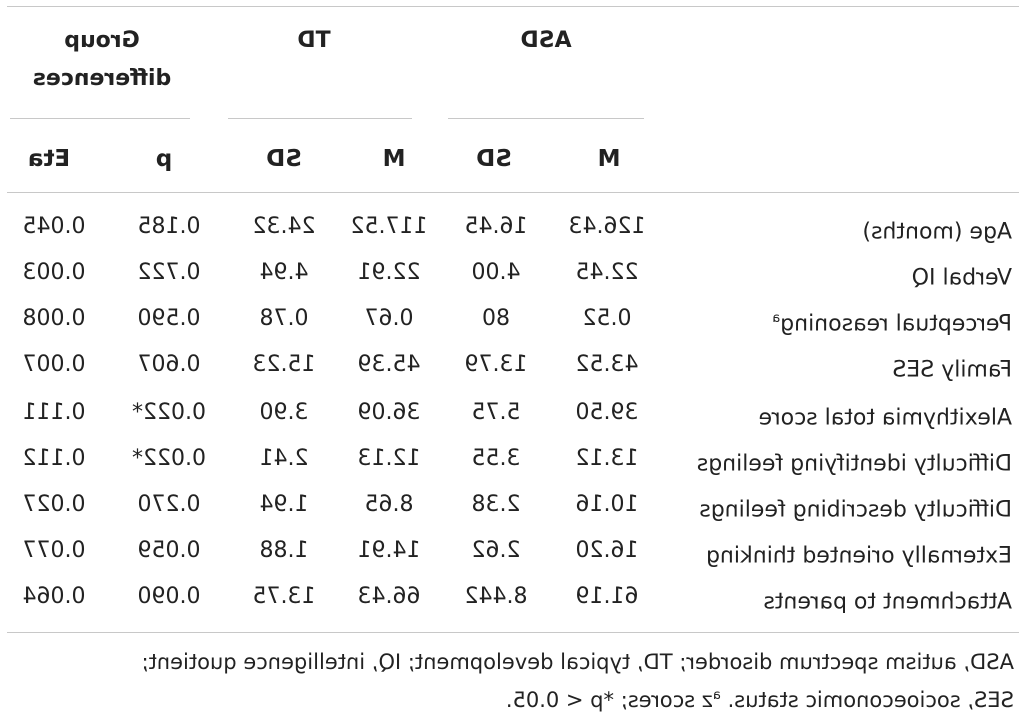  What do you see at coordinates (320, 118) in the screenshot?
I see `td-group-rule` at bounding box center [320, 118].